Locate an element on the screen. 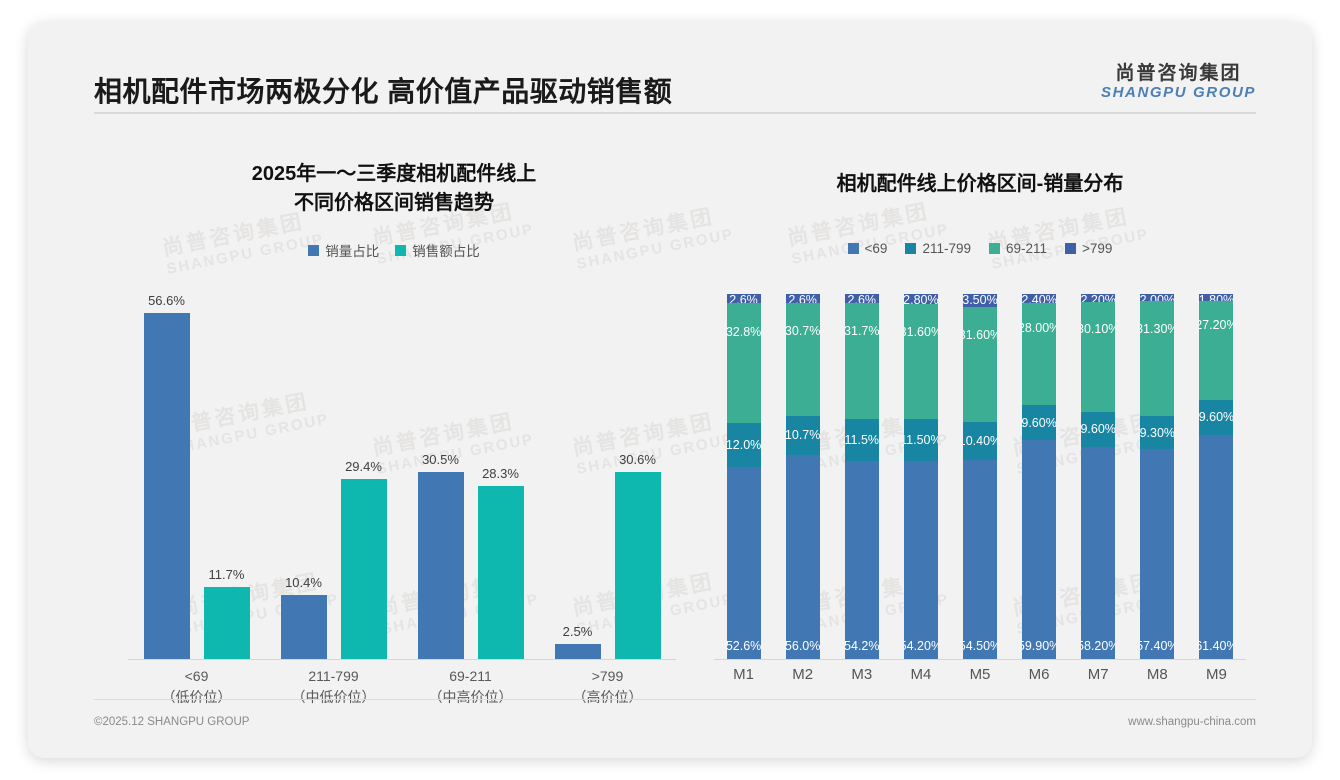  legend-item-right-2: 69-211 is located at coordinates (1017, 248).